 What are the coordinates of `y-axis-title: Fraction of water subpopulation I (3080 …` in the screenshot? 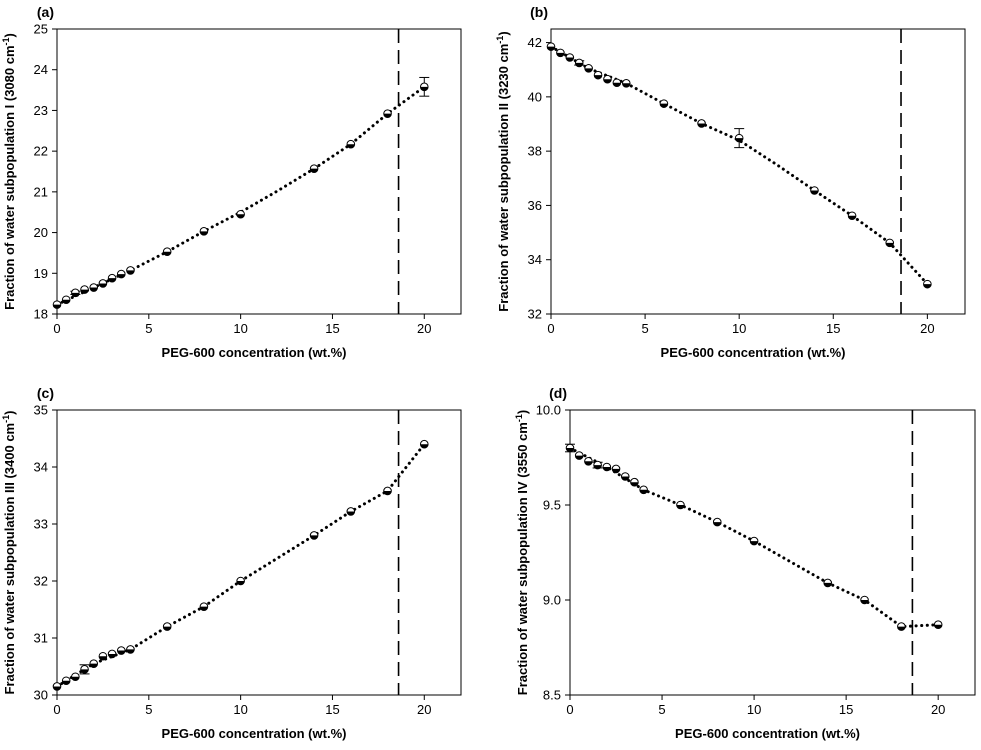 It's located at (9, 171).